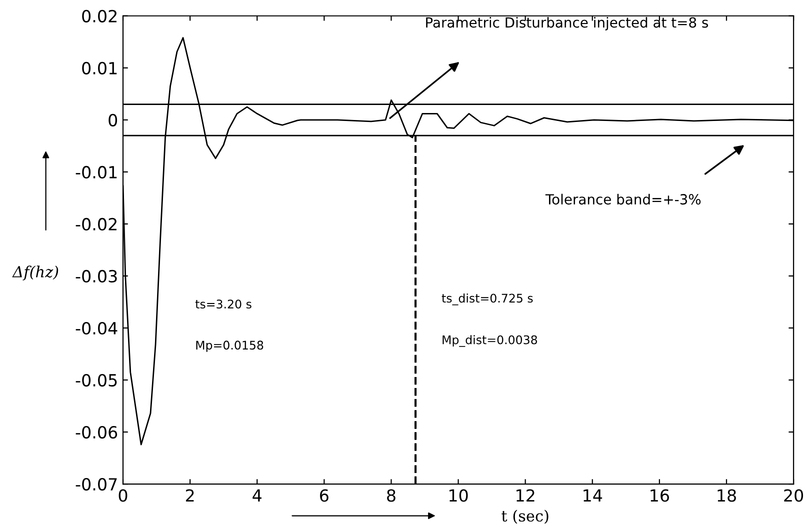  I want to click on y-tick-label: -0.07, so click(96, 484).